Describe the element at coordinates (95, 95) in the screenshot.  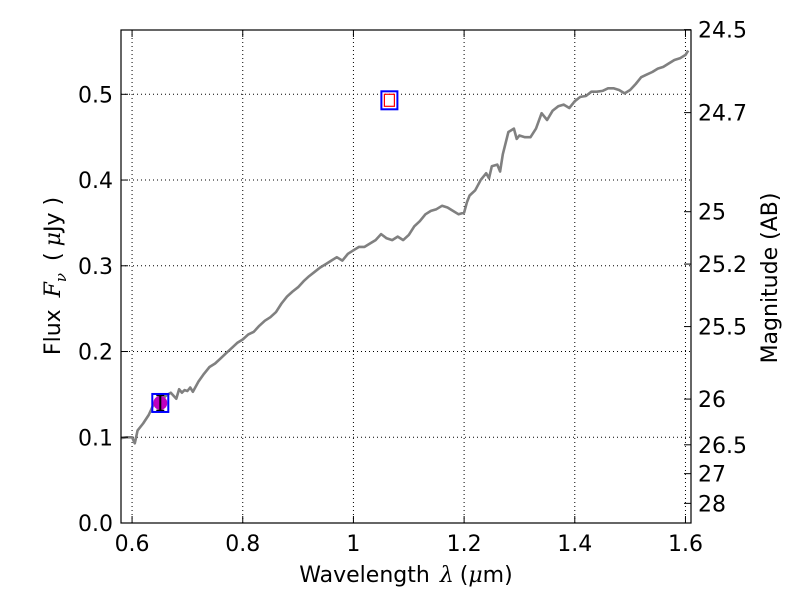
I see `y-tick-label: 0.5` at that location.